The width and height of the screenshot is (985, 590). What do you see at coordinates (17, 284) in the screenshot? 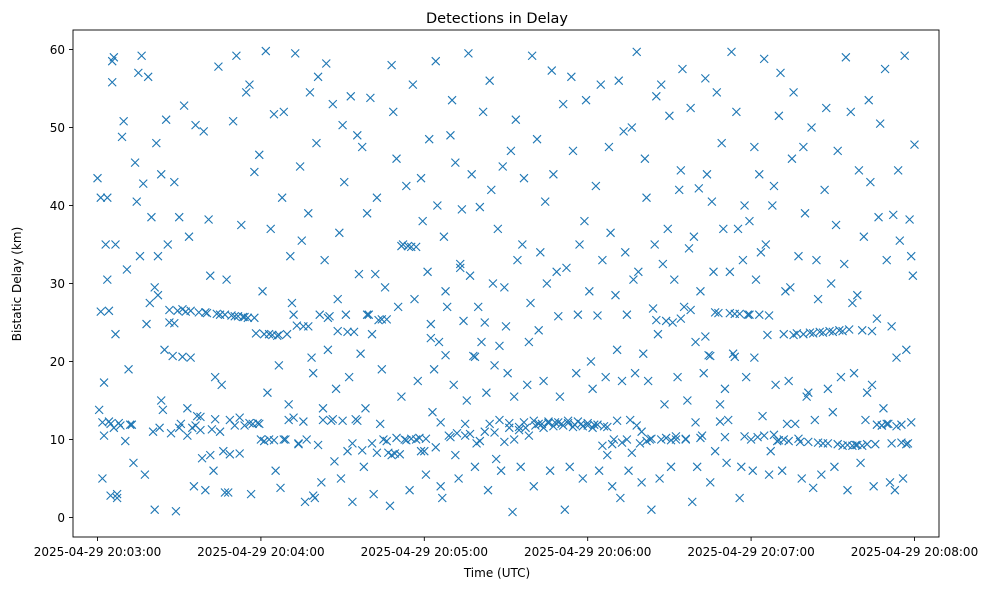
I see `y-axis-label: Bistatic Delay (km)` at bounding box center [17, 284].